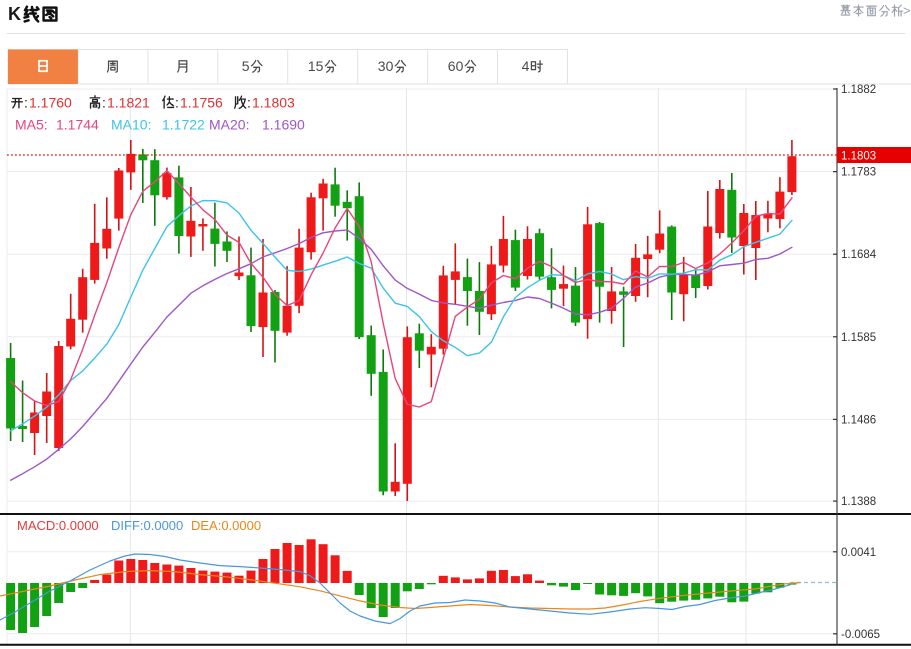 Image resolution: width=911 pixels, height=649 pixels. Describe the element at coordinates (858, 420) in the screenshot. I see `svg-text: 1.1486` at that location.